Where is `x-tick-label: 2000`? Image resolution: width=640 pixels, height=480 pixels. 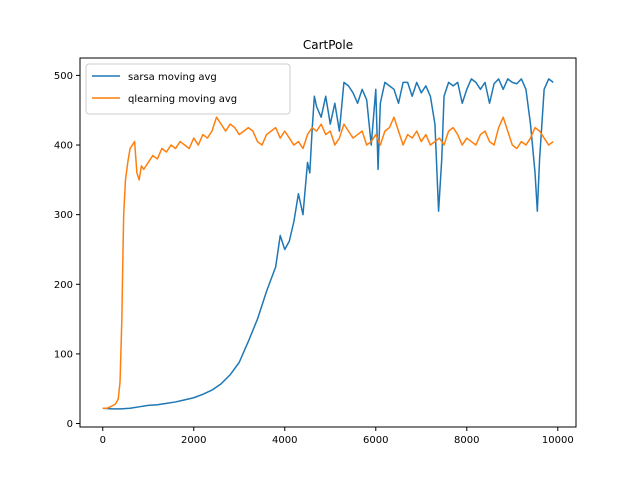
x-tick-label: 2000 is located at coordinates (193, 440).